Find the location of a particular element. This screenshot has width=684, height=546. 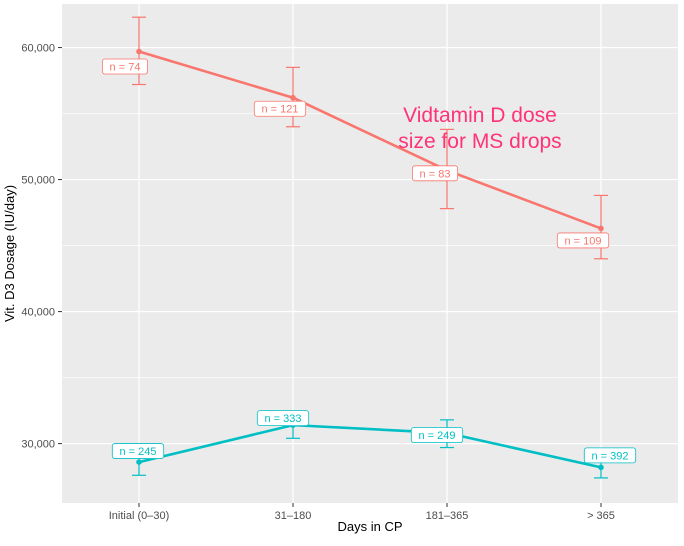

n-label: n = 109 is located at coordinates (583, 240).